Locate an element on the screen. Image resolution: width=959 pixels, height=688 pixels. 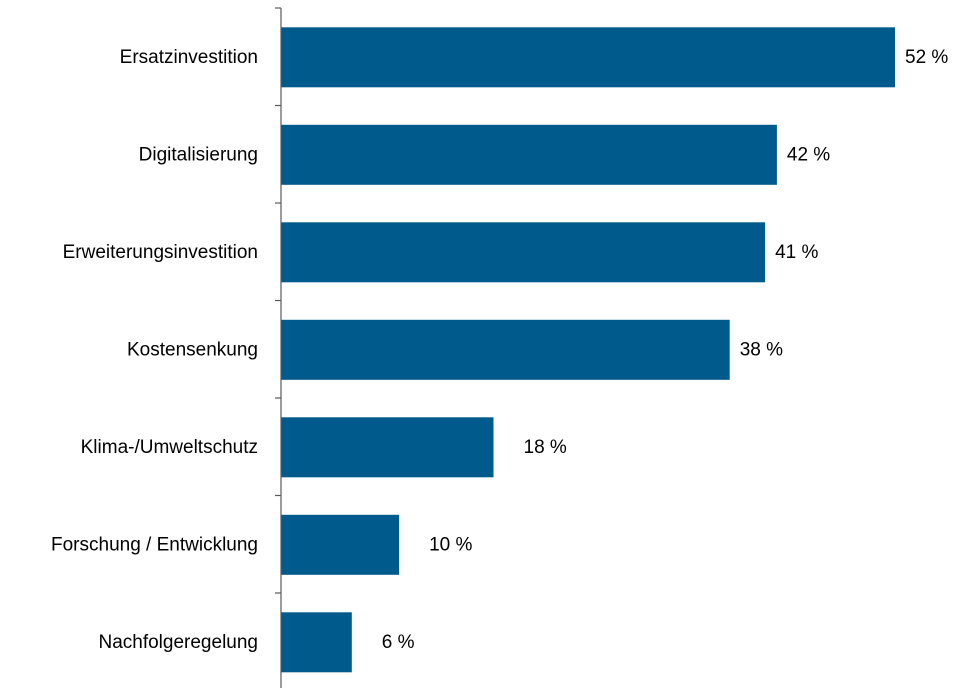
category-label: Nachfolgeregelung is located at coordinates (178, 642).